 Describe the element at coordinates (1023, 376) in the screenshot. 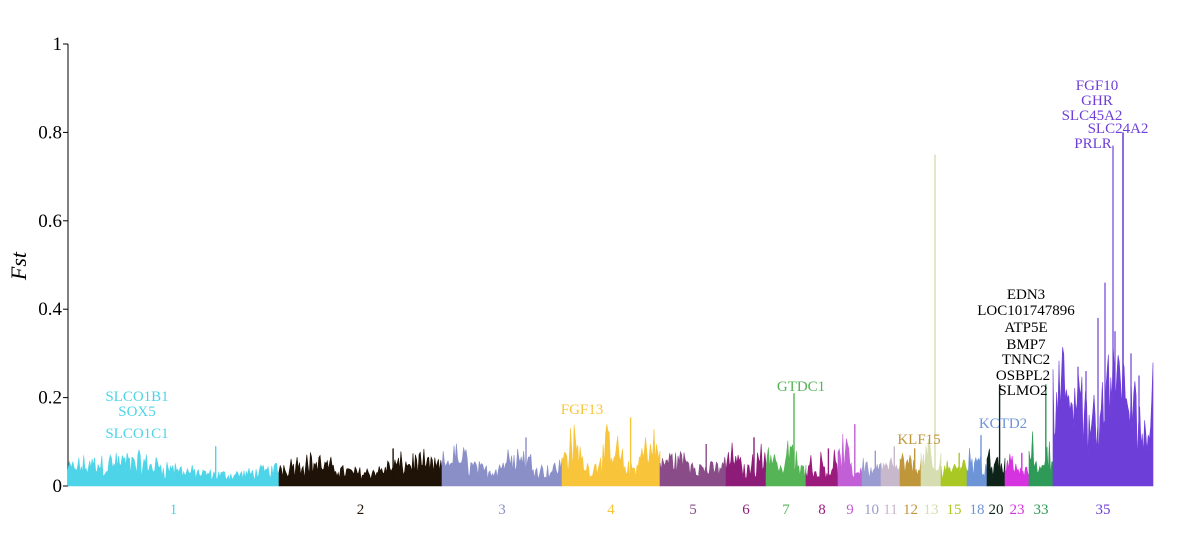

I see `gene-annotation: OSBPL2` at that location.